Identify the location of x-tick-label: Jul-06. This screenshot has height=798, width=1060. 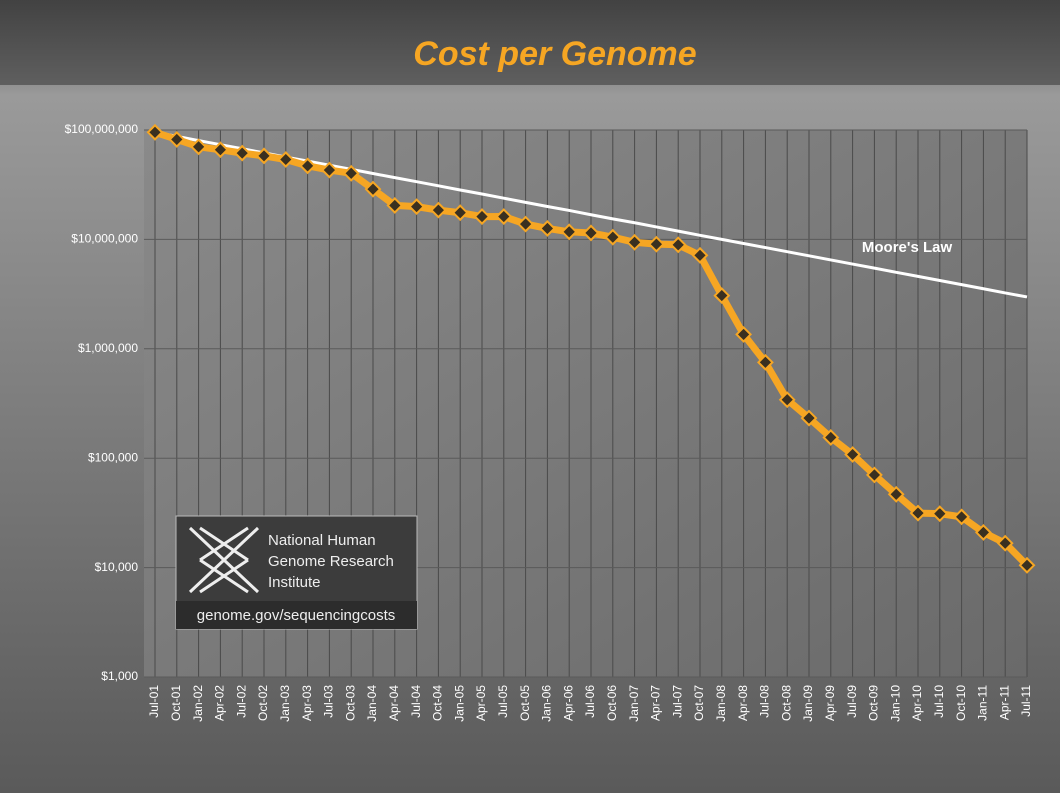
(590, 701).